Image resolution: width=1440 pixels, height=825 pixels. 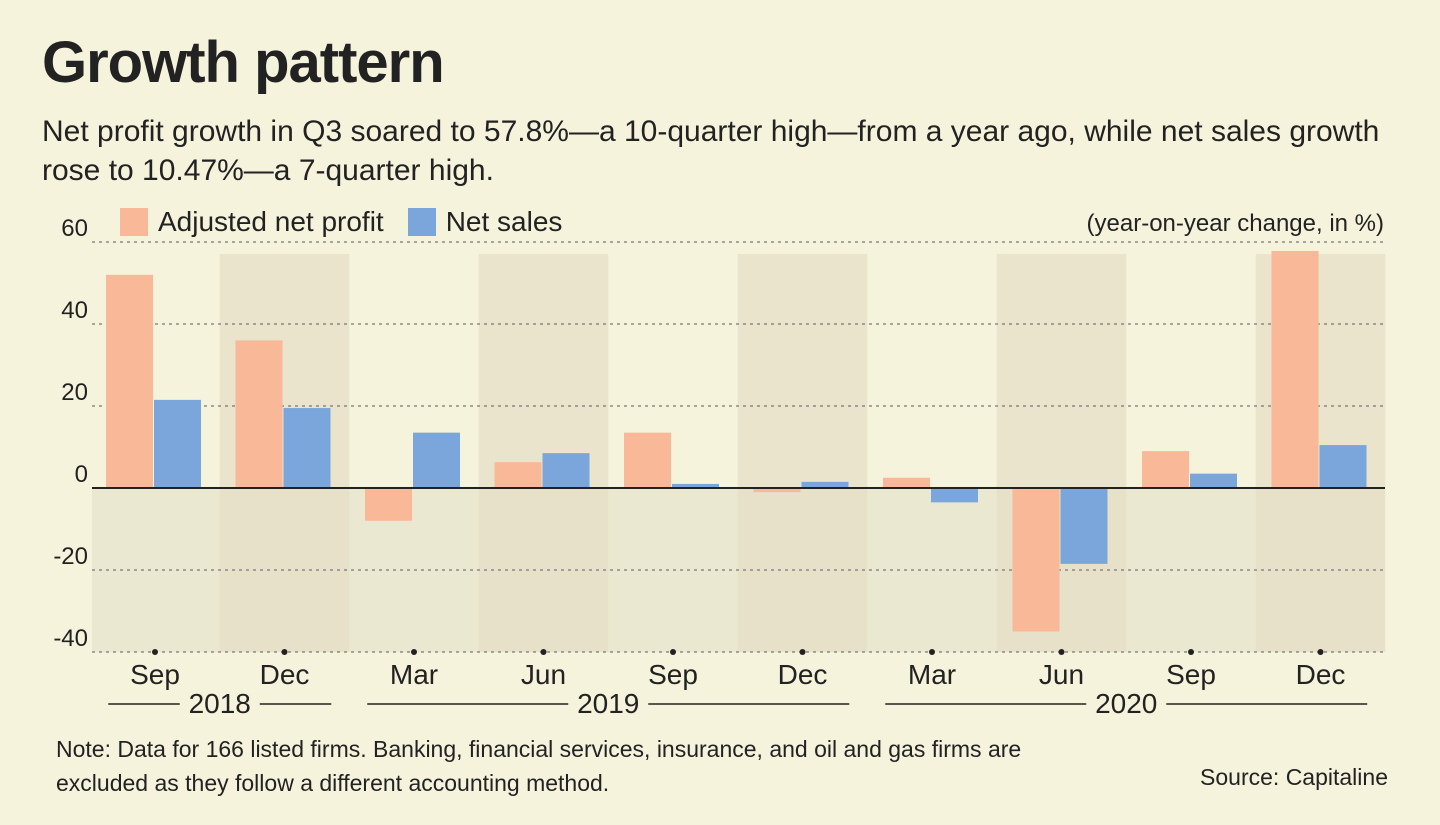 I want to click on legend-item-profit: Adjusted net profit, so click(x=252, y=222).